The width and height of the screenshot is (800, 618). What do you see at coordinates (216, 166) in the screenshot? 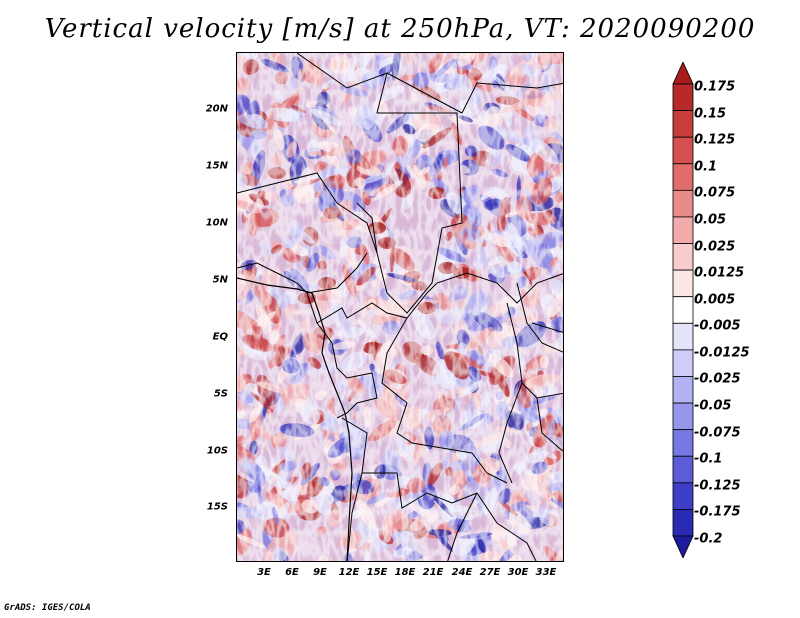
I see `lat-tick-label: 15N` at bounding box center [216, 166].